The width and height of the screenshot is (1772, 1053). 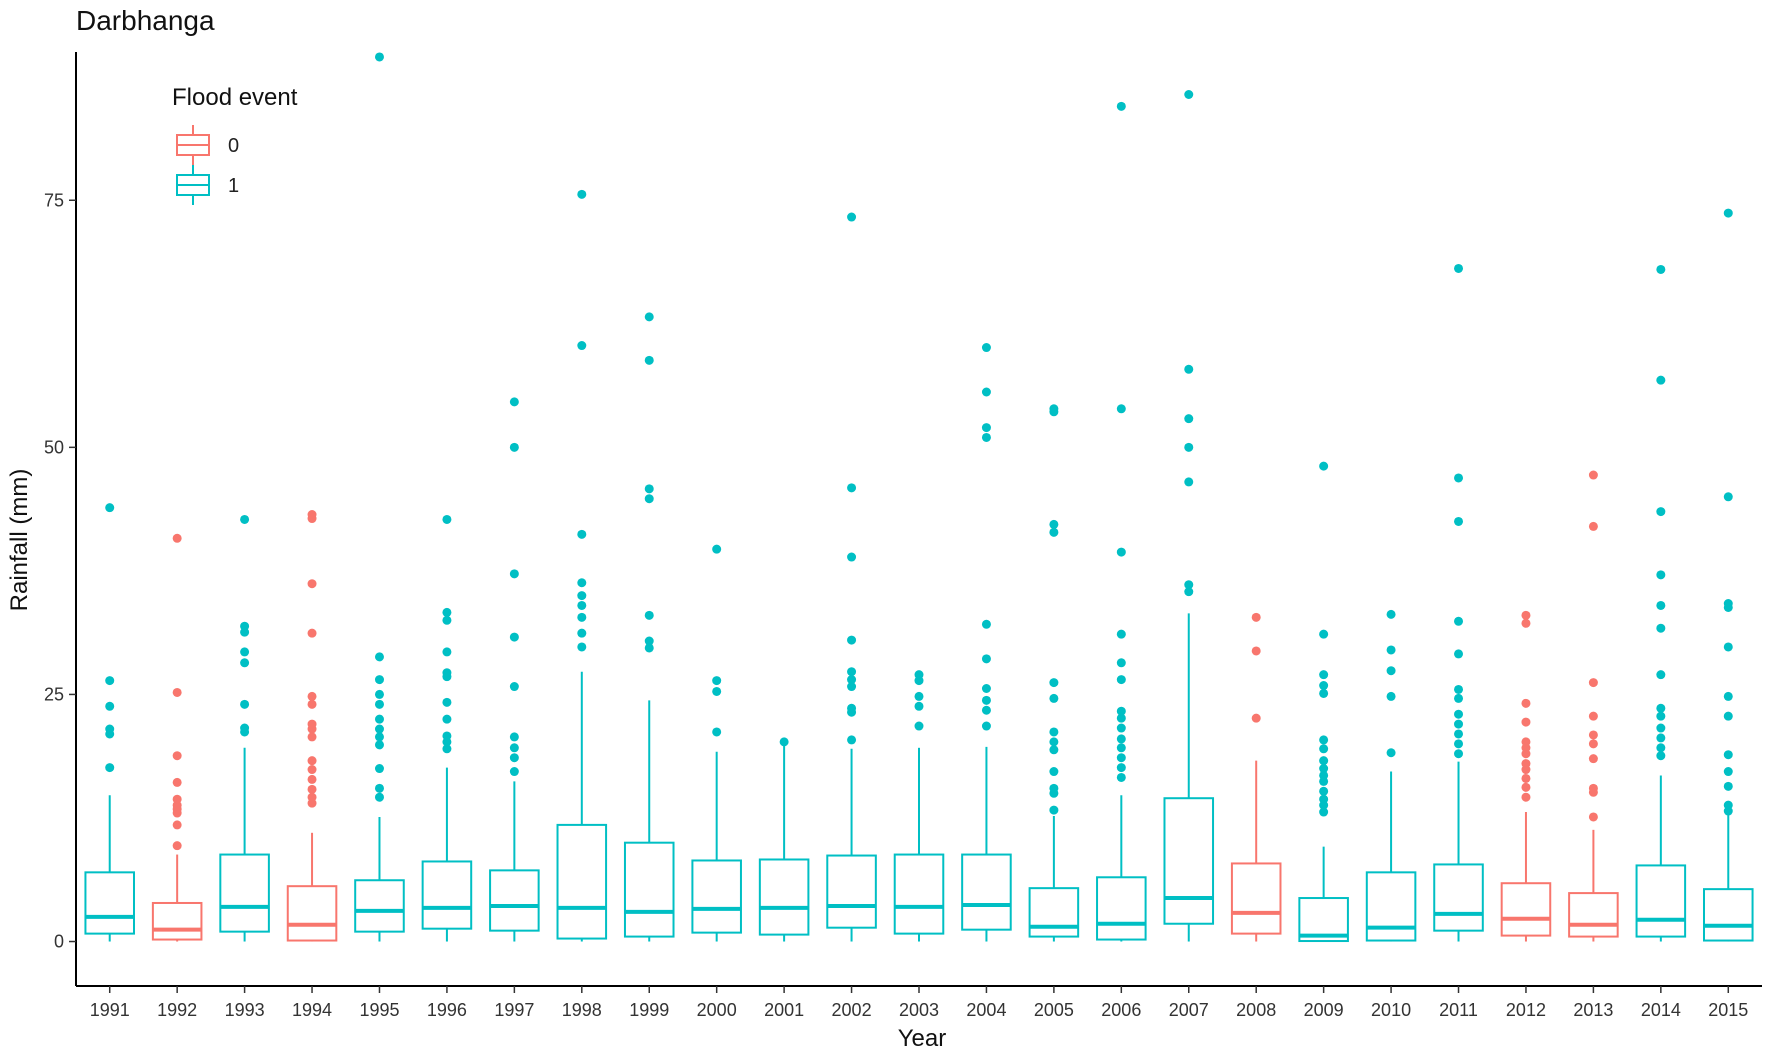 I want to click on box-2003, so click(x=919, y=806).